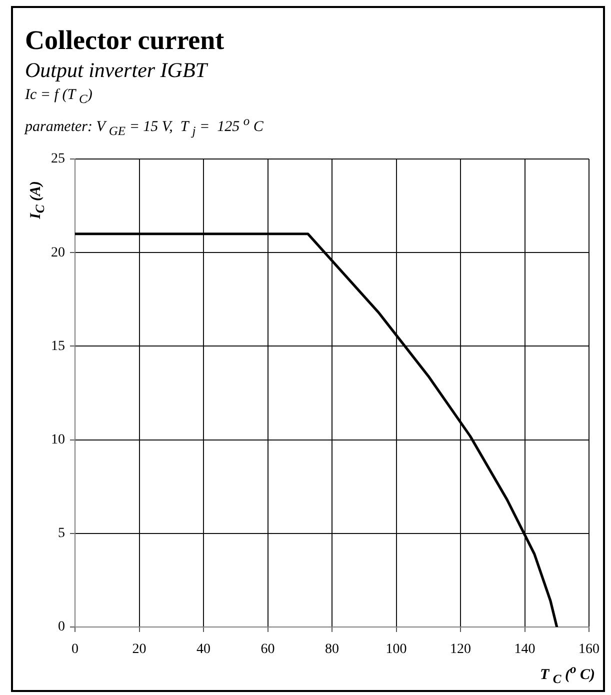  What do you see at coordinates (124, 40) in the screenshot?
I see `chart-title: Collector current` at bounding box center [124, 40].